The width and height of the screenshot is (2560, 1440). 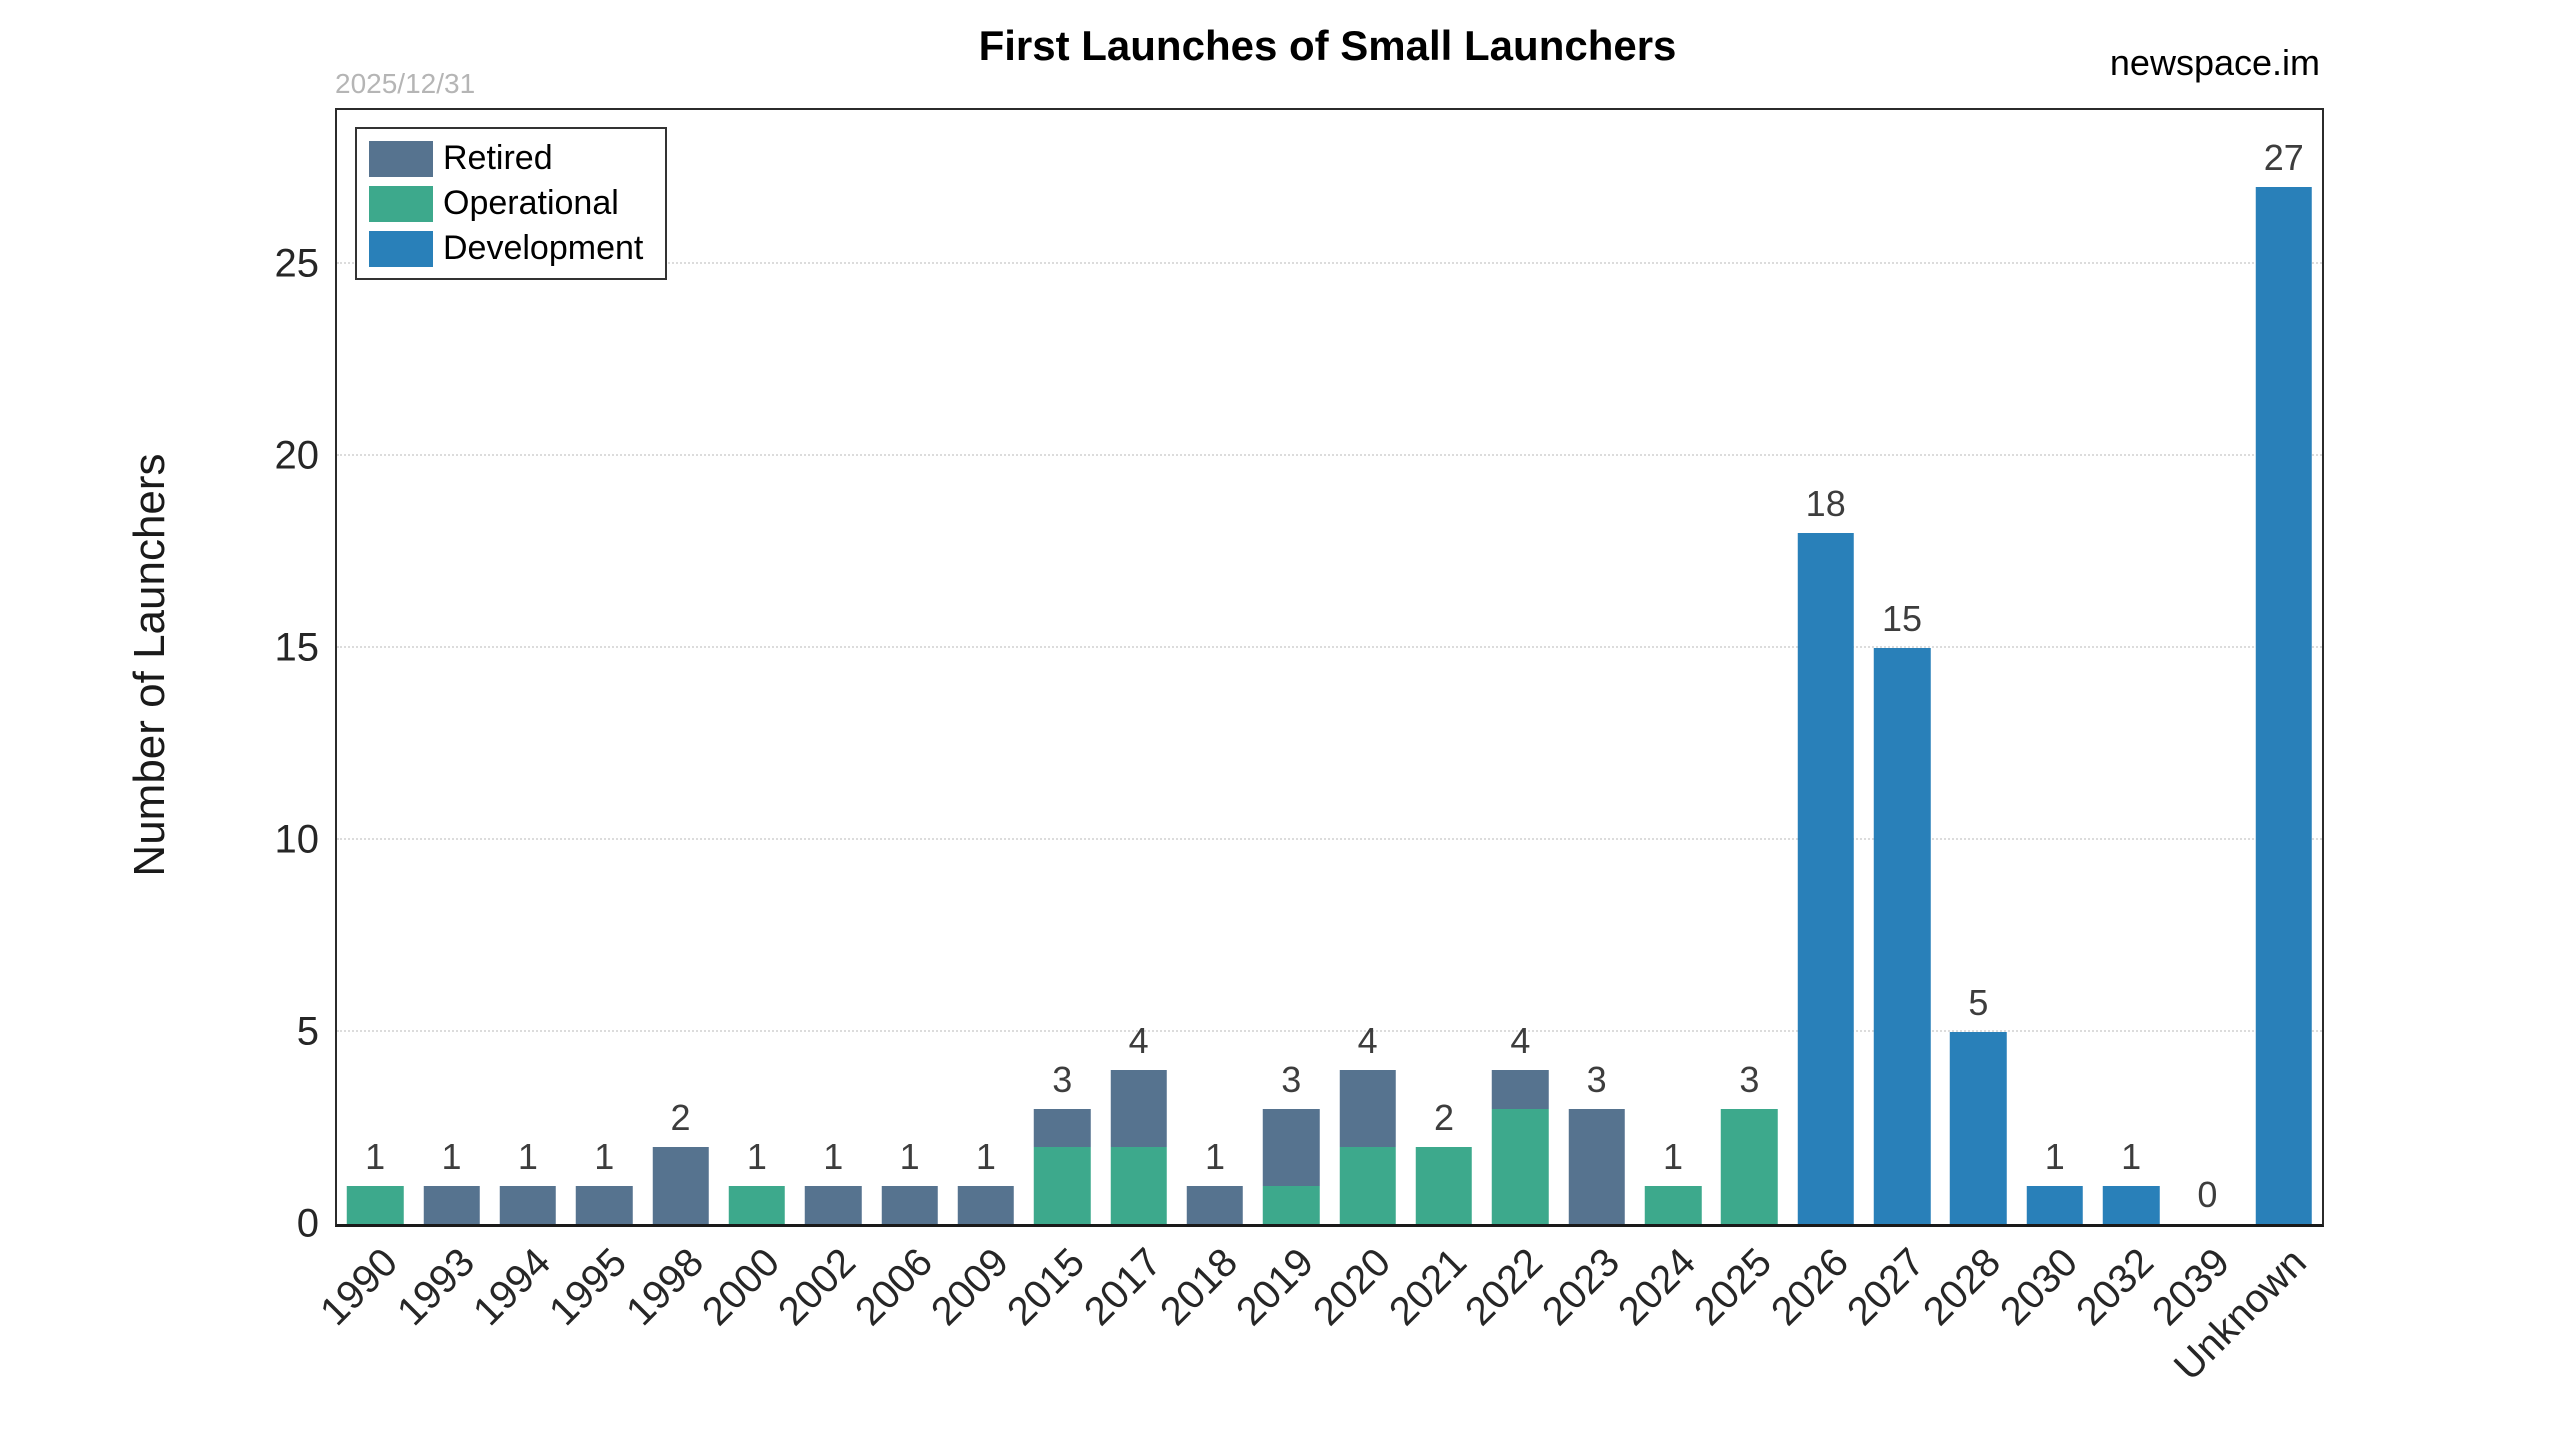 I want to click on legend-label: Development, so click(x=543, y=248).